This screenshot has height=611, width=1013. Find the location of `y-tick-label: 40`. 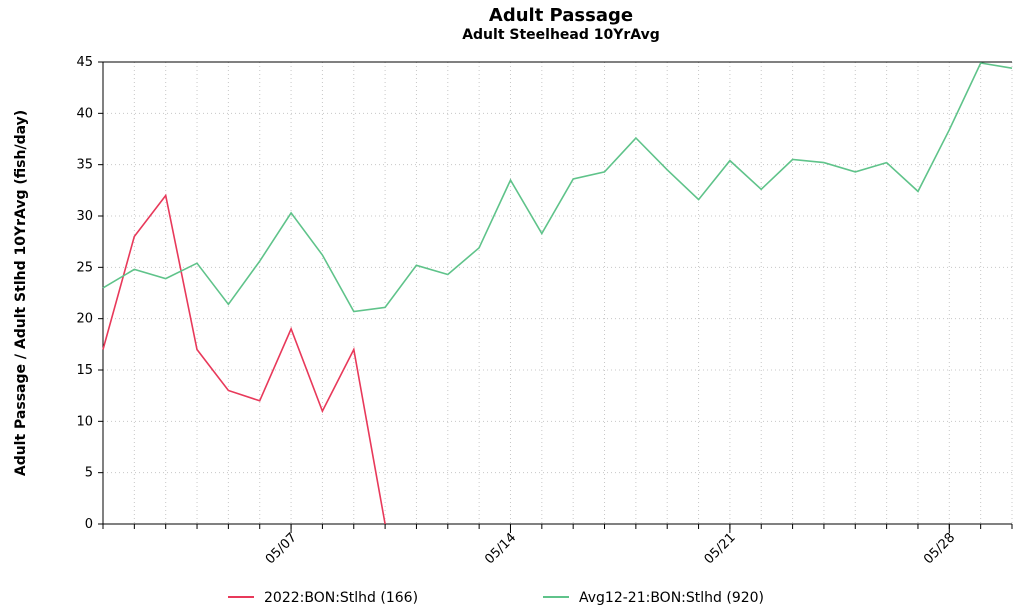

y-tick-label: 40 is located at coordinates (84, 113).